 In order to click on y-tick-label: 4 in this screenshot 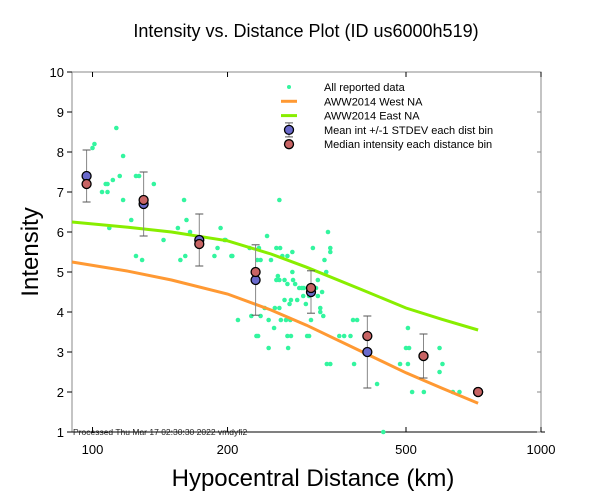, I will do `click(60, 312)`.